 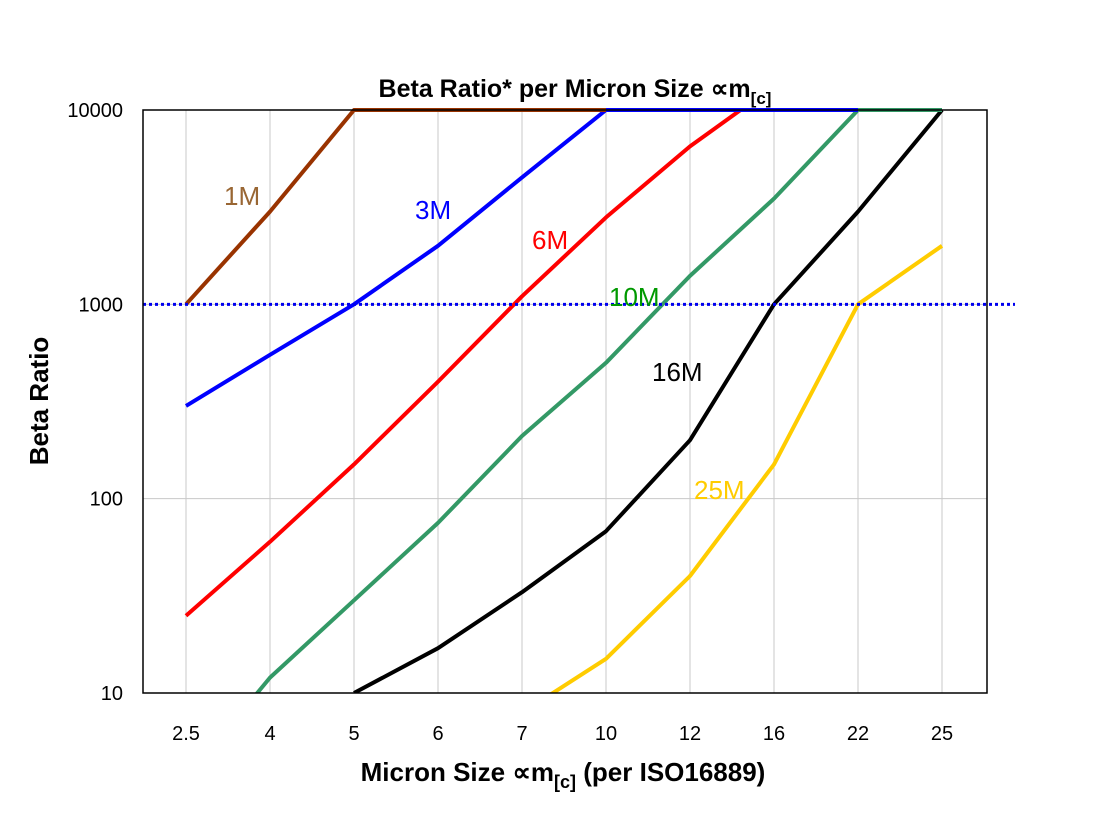 What do you see at coordinates (186, 734) in the screenshot?
I see `x-tick-label: 2.5` at bounding box center [186, 734].